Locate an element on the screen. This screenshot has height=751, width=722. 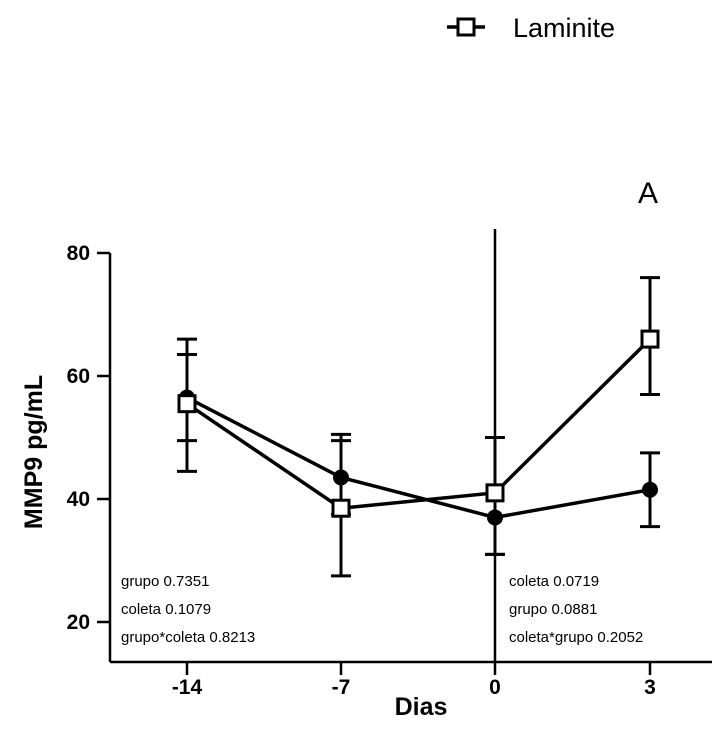
stats-left-line-1: grupo 0.7351 is located at coordinates (165, 581).